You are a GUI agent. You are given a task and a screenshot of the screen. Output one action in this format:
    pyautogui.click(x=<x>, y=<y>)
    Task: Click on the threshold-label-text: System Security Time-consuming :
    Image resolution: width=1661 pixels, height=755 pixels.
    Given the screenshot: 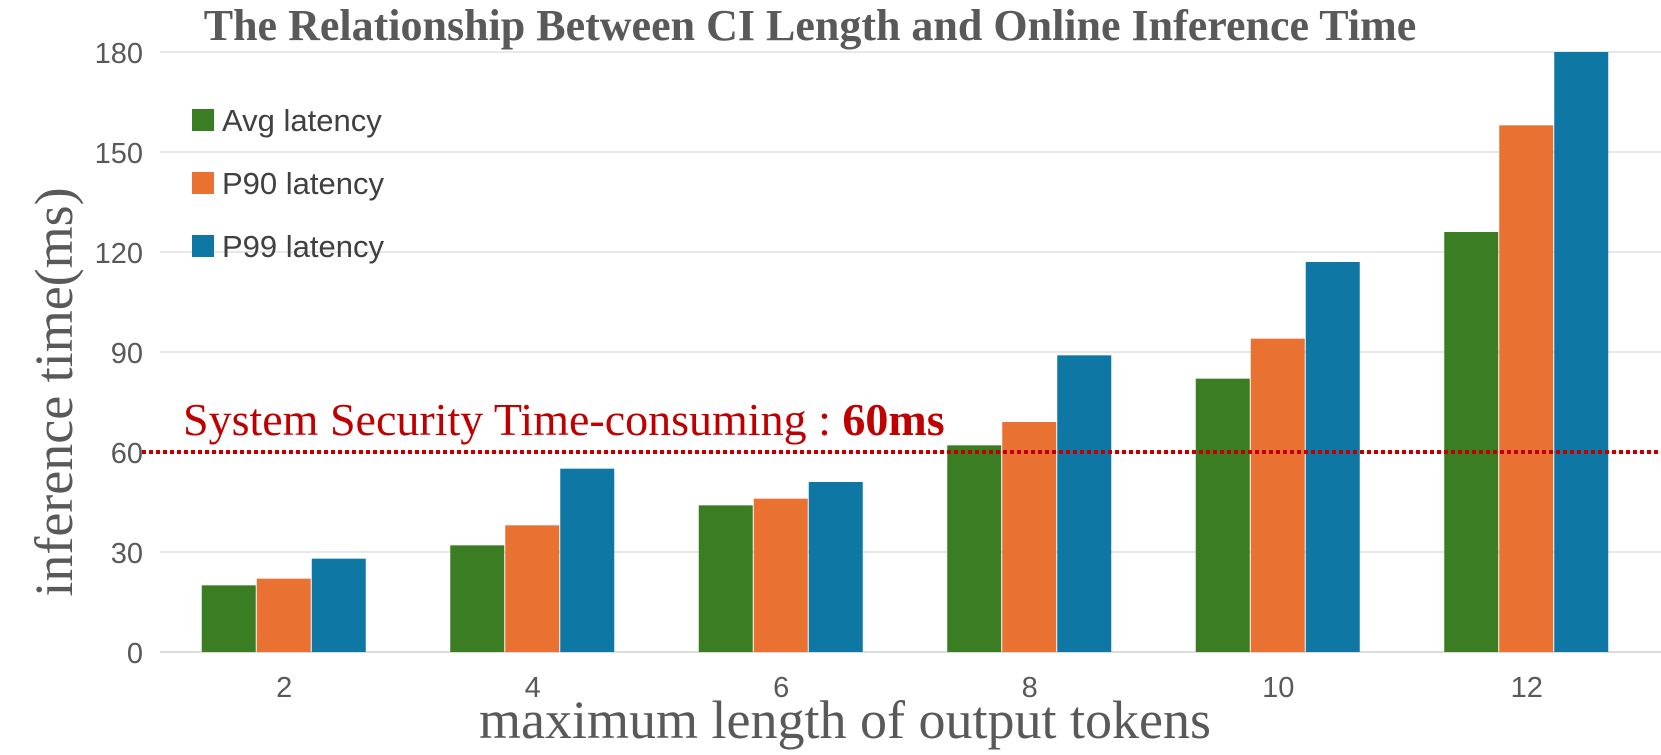 What is the action you would take?
    pyautogui.click(x=512, y=419)
    